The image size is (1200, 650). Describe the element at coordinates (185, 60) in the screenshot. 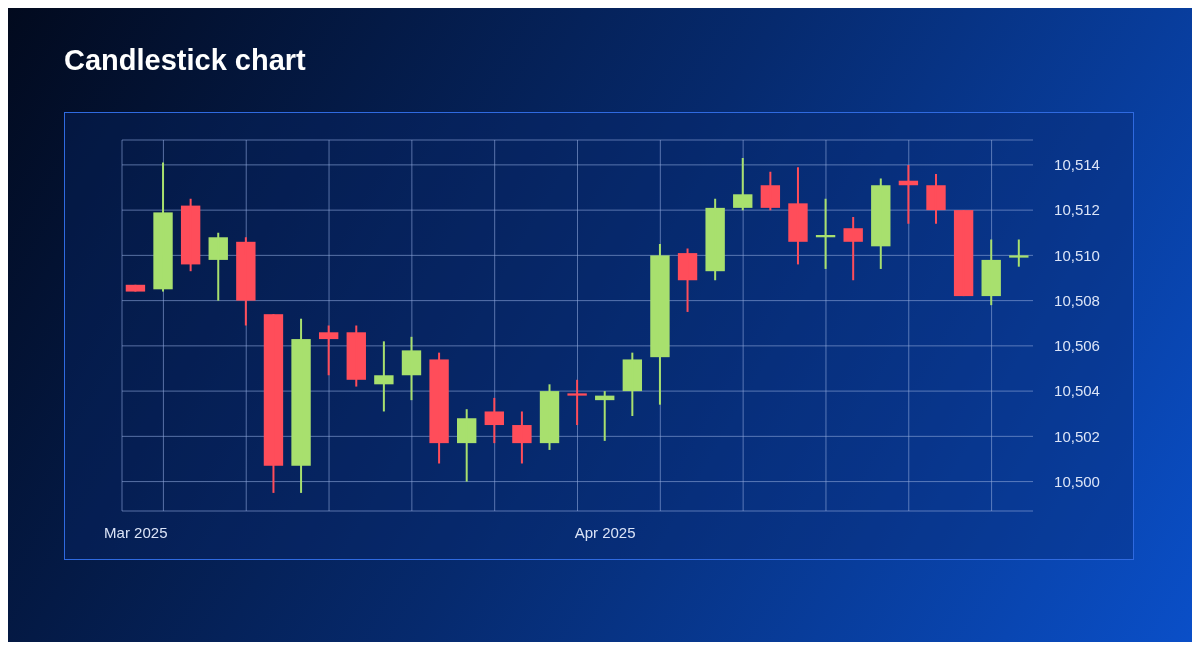

I see `chart-title: Candlestick chart` at that location.